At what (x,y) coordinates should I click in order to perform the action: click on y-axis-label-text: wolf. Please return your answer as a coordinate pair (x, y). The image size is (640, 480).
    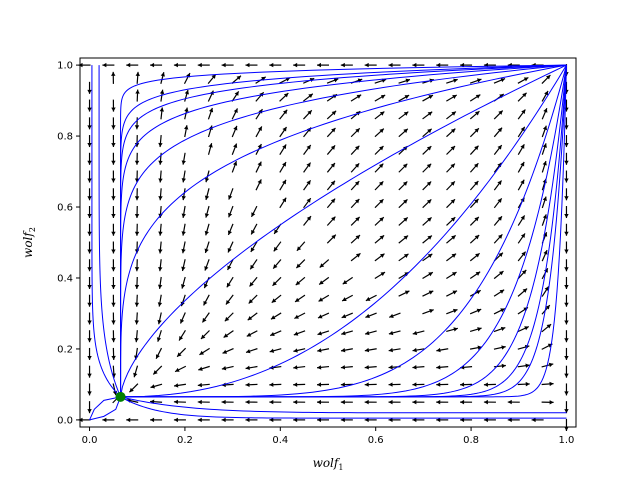
    Looking at the image, I should click on (28, 244).